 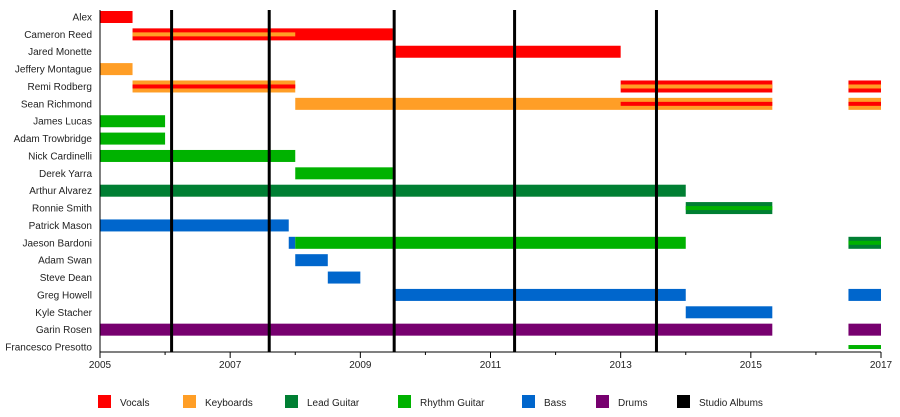 What do you see at coordinates (60, 226) in the screenshot?
I see `member-label: Patrick Mason` at bounding box center [60, 226].